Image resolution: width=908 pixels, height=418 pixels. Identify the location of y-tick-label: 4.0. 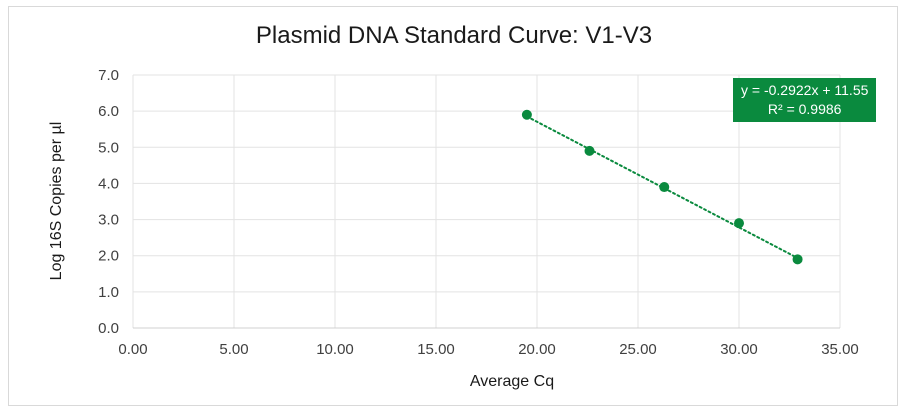
(108, 183).